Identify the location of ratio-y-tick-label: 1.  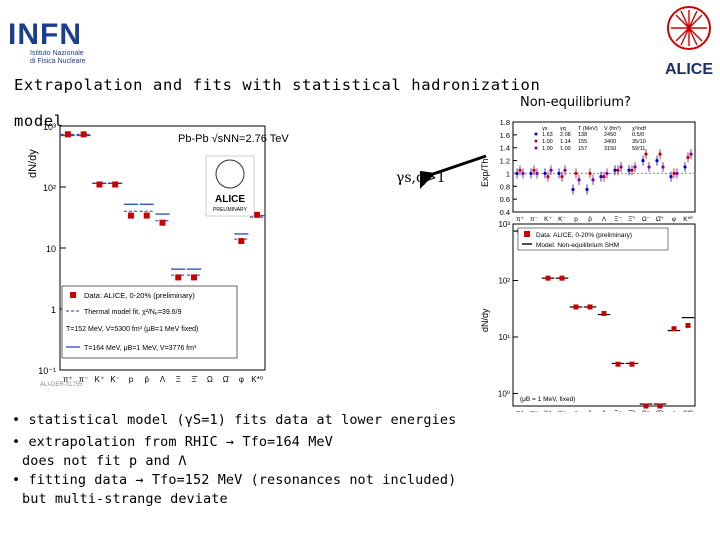
(508, 173).